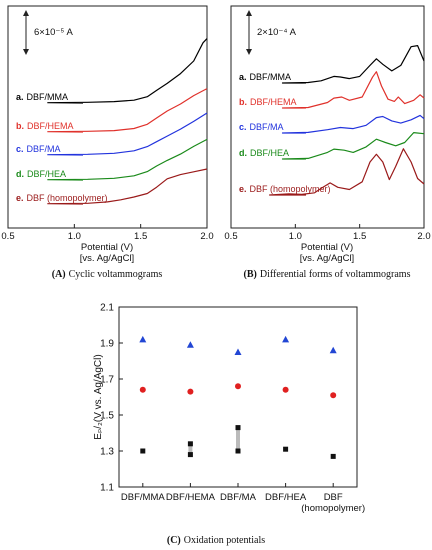  What do you see at coordinates (107, 344) in the screenshot?
I see `panel-c-y-tick-label: 1.9` at bounding box center [107, 344].